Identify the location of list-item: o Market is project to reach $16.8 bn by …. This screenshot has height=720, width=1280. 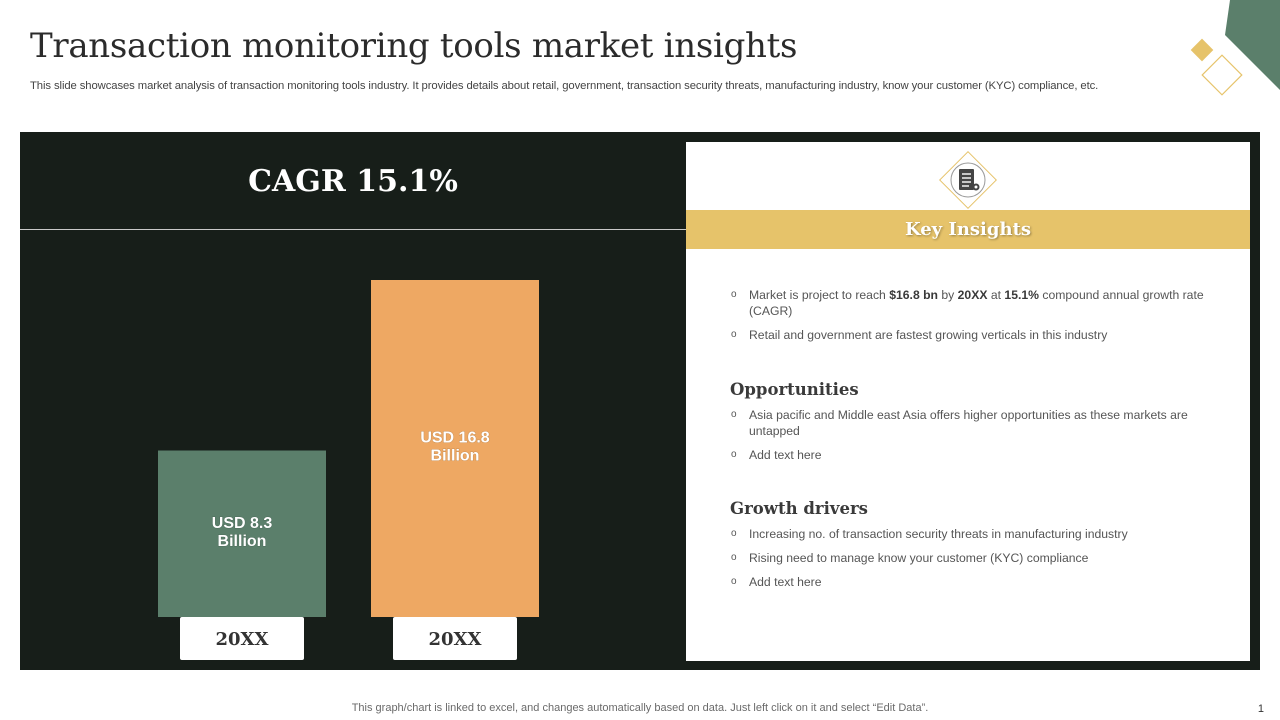
(970, 303).